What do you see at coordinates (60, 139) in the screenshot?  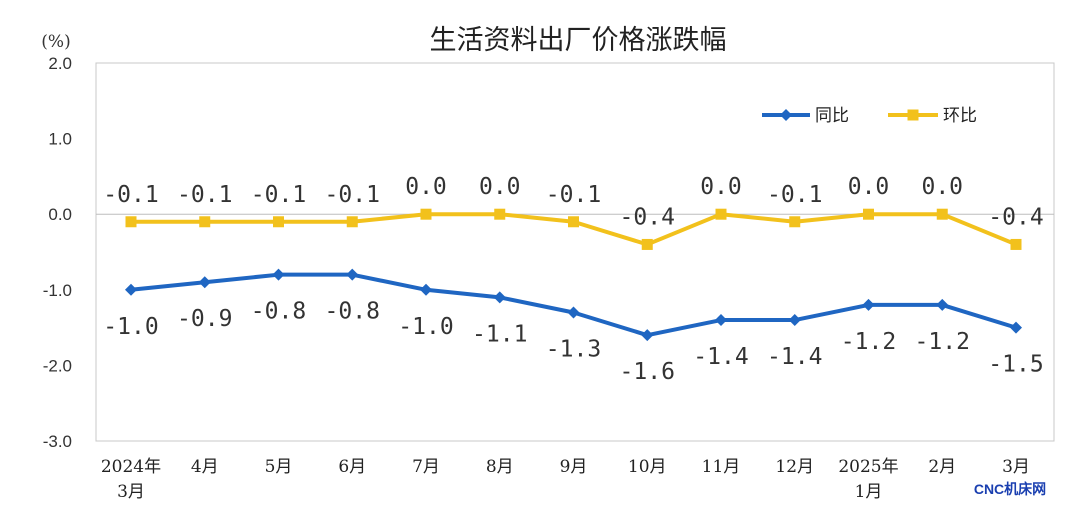 I see `y-tick-label: 1.0` at bounding box center [60, 139].